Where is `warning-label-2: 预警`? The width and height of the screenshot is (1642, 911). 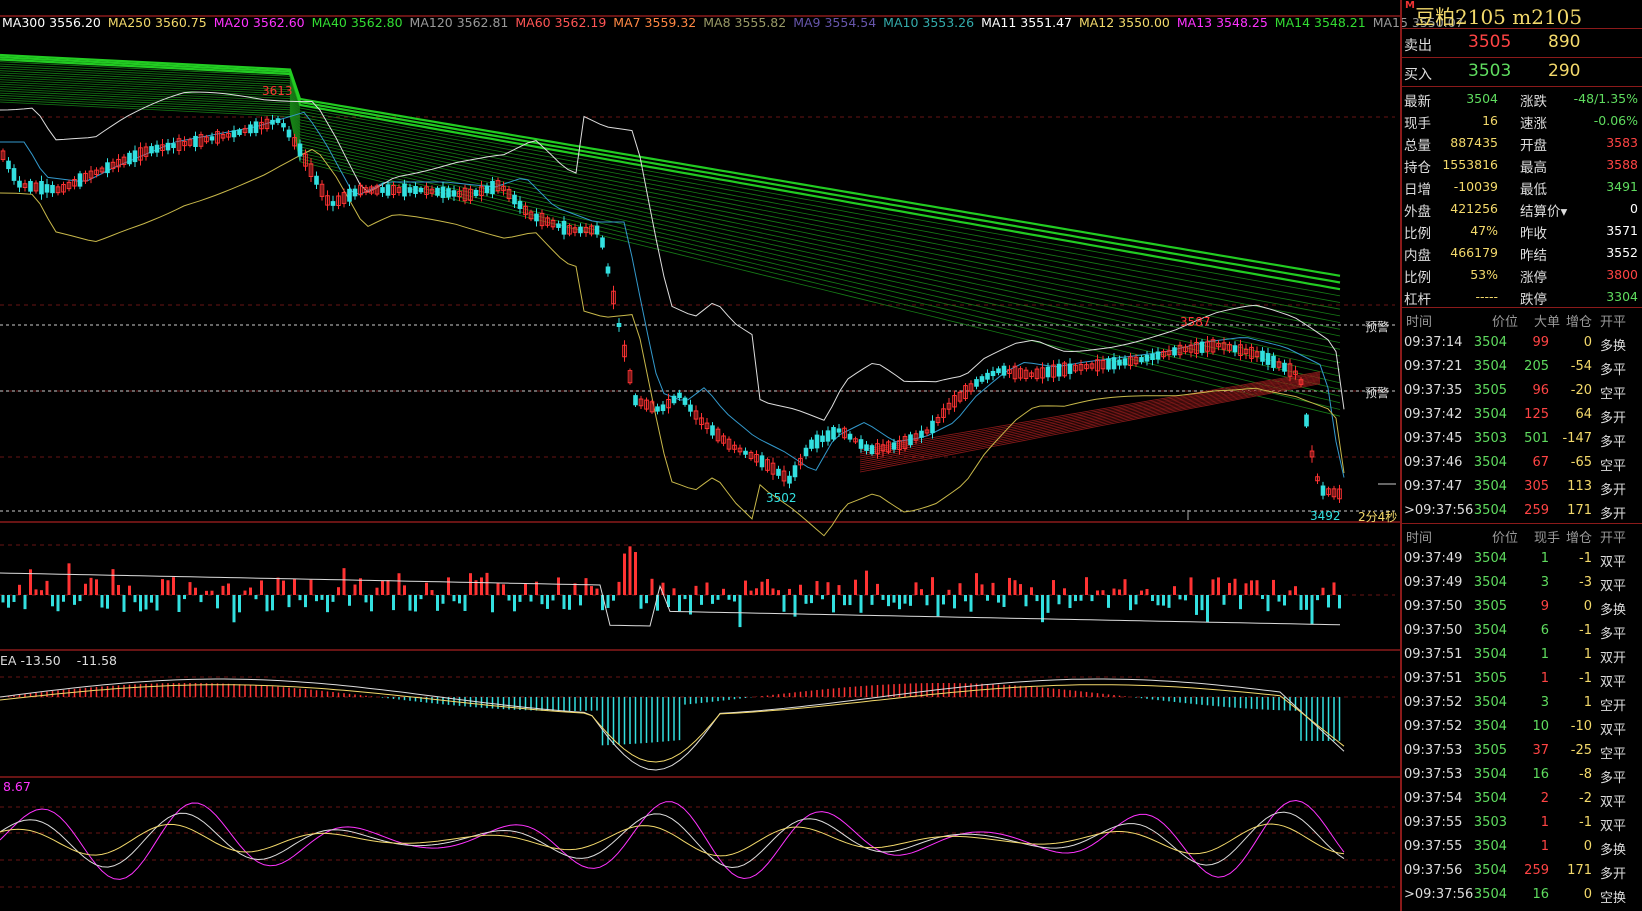 warning-label-2: 预警 is located at coordinates (1377, 393).